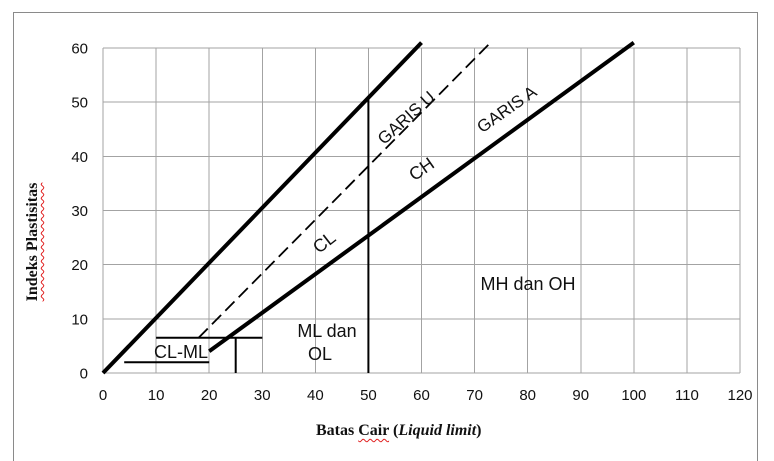  Describe the element at coordinates (739, 395) in the screenshot. I see `x-tick-label: 120` at that location.